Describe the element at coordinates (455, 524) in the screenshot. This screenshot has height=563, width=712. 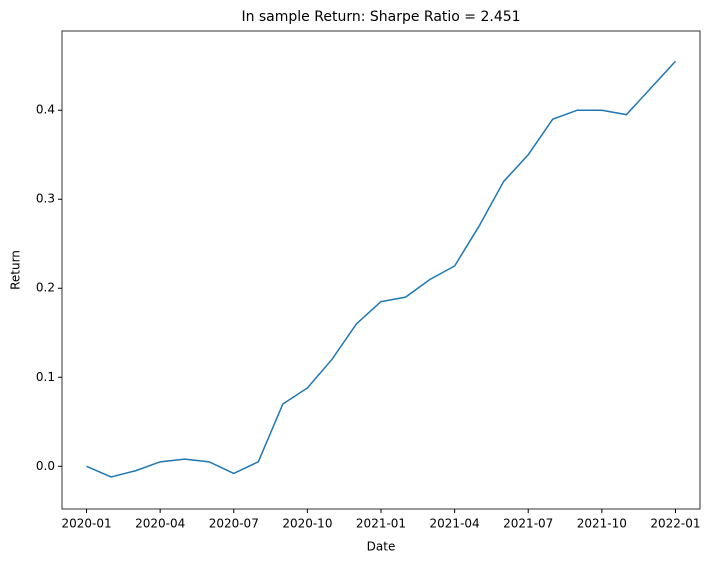
I see `x-tick-label: 2021-04` at that location.